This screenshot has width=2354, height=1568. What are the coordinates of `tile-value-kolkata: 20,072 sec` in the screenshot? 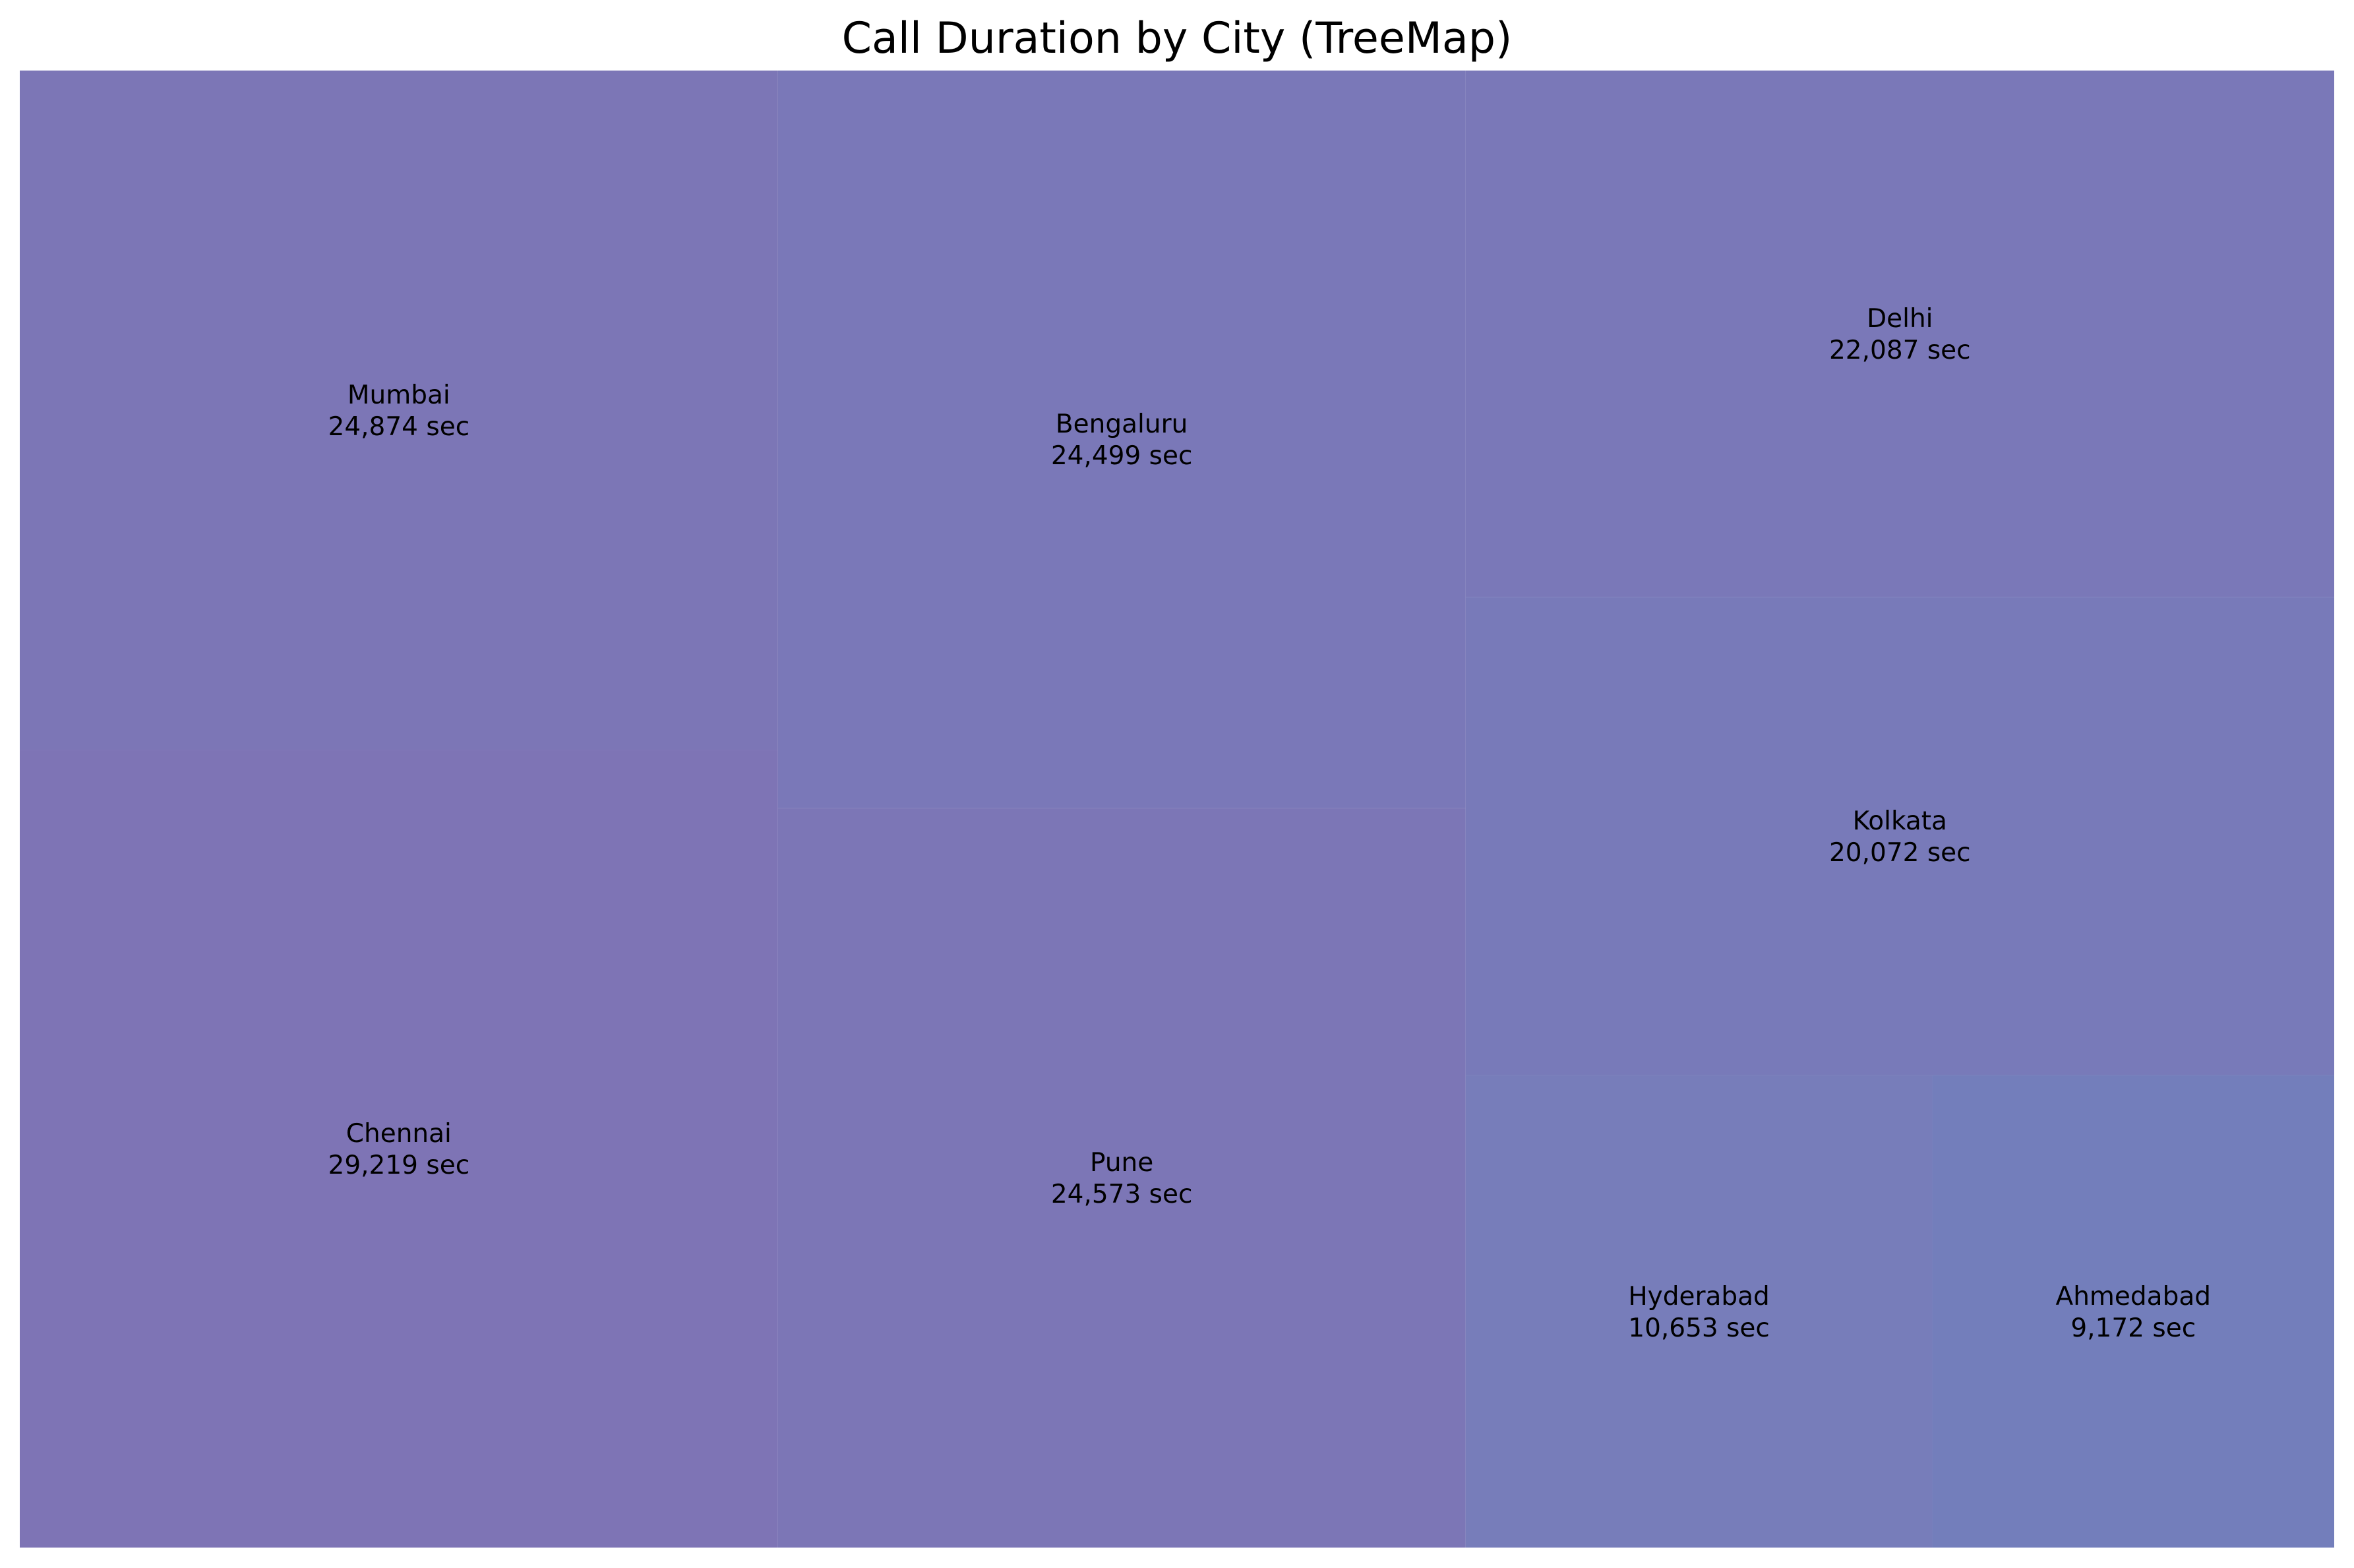 It's located at (1900, 853).